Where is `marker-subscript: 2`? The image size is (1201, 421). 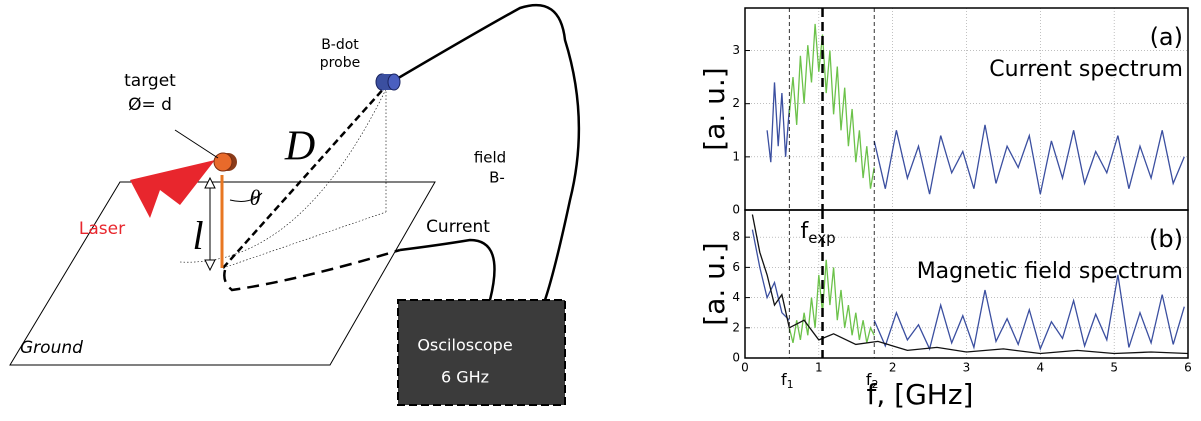
marker-subscript: 2 is located at coordinates (875, 384).